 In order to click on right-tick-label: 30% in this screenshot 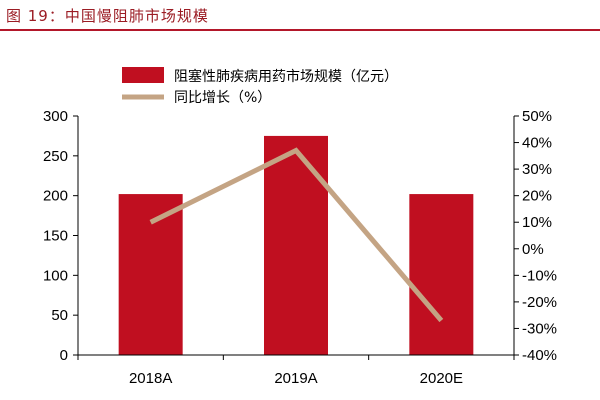, I will do `click(537, 169)`.